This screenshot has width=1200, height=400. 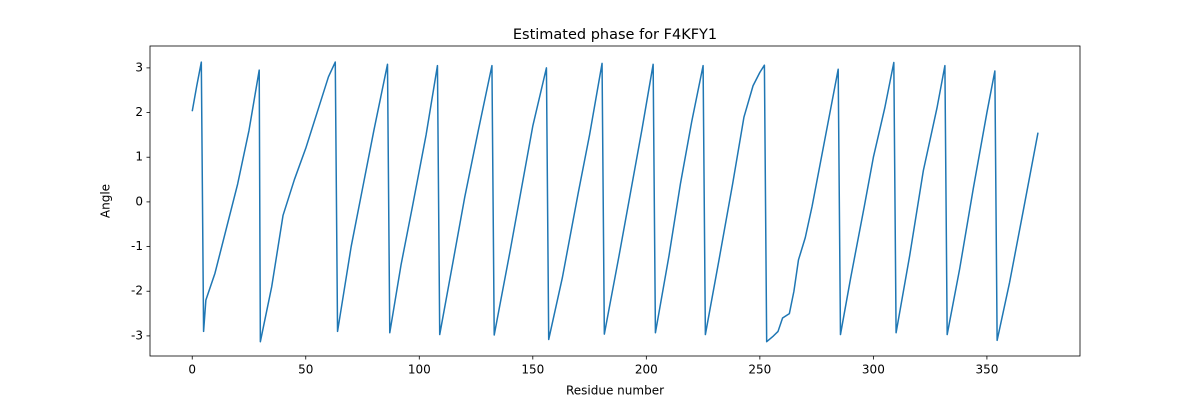 I want to click on x-tick-label: 100, so click(x=419, y=370).